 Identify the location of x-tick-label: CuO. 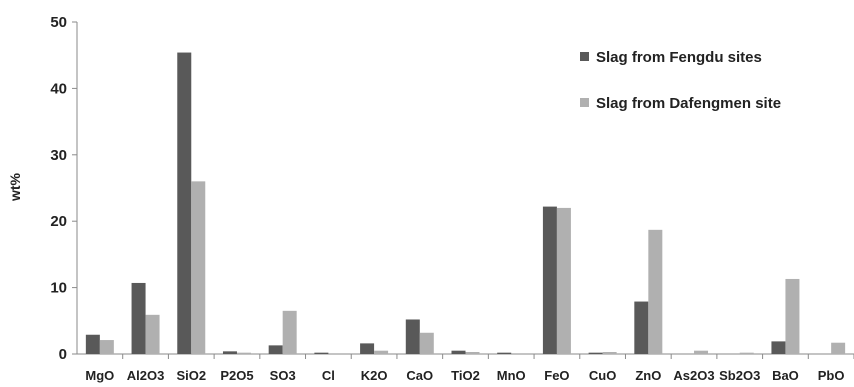
(602, 375).